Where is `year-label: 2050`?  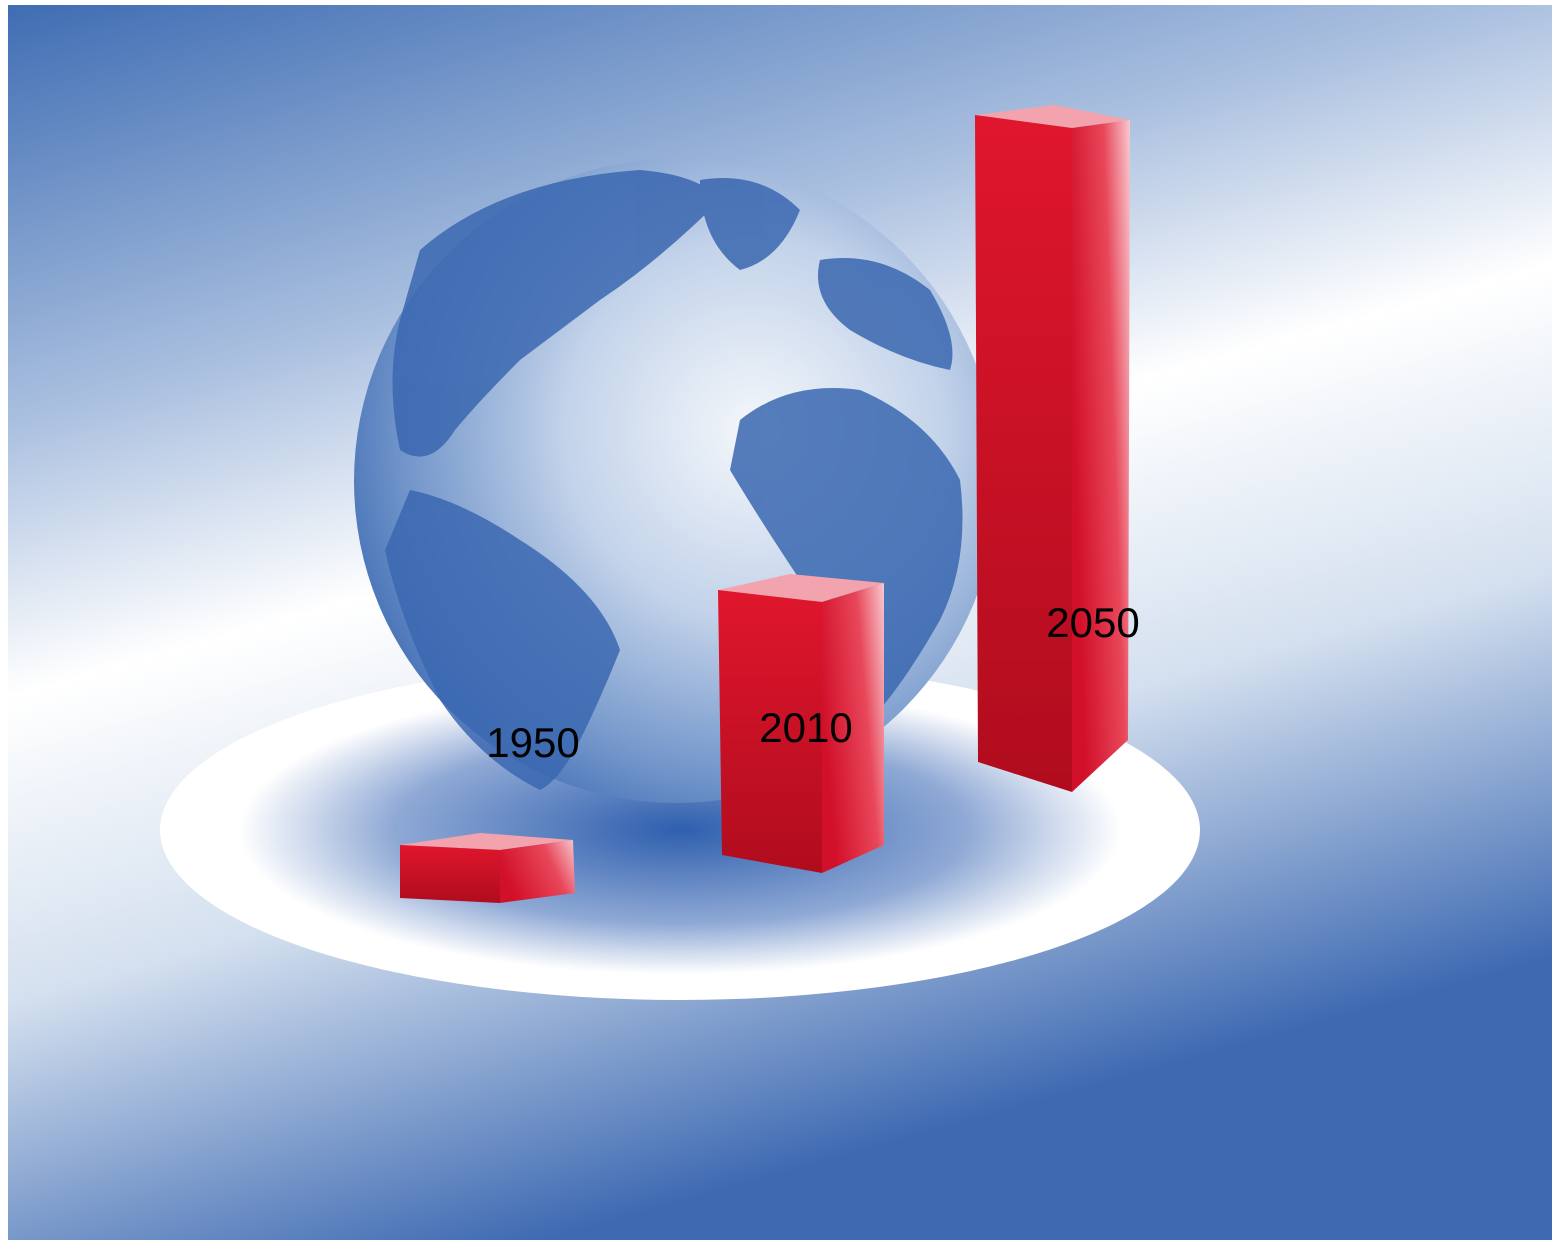 year-label: 2050 is located at coordinates (1092, 622).